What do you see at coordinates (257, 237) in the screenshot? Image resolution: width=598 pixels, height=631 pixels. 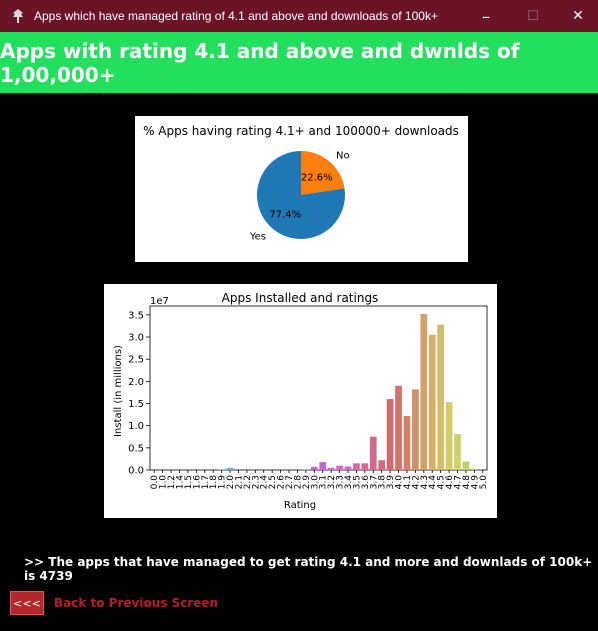 I see `pie-label-yes: Yes` at bounding box center [257, 237].